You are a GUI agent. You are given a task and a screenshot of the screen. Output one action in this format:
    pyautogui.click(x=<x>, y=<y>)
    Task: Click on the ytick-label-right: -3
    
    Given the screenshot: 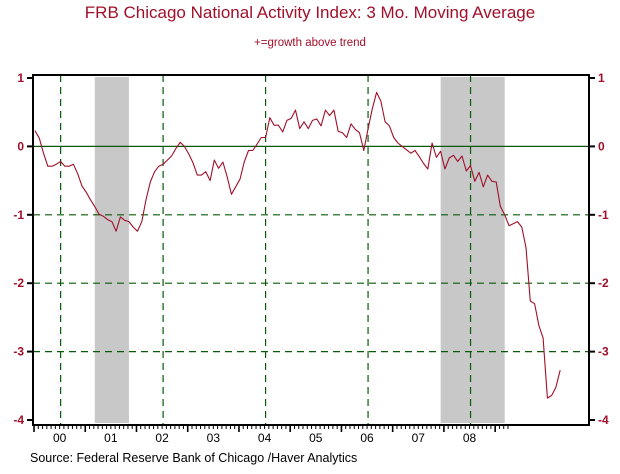 What is the action you would take?
    pyautogui.click(x=603, y=352)
    